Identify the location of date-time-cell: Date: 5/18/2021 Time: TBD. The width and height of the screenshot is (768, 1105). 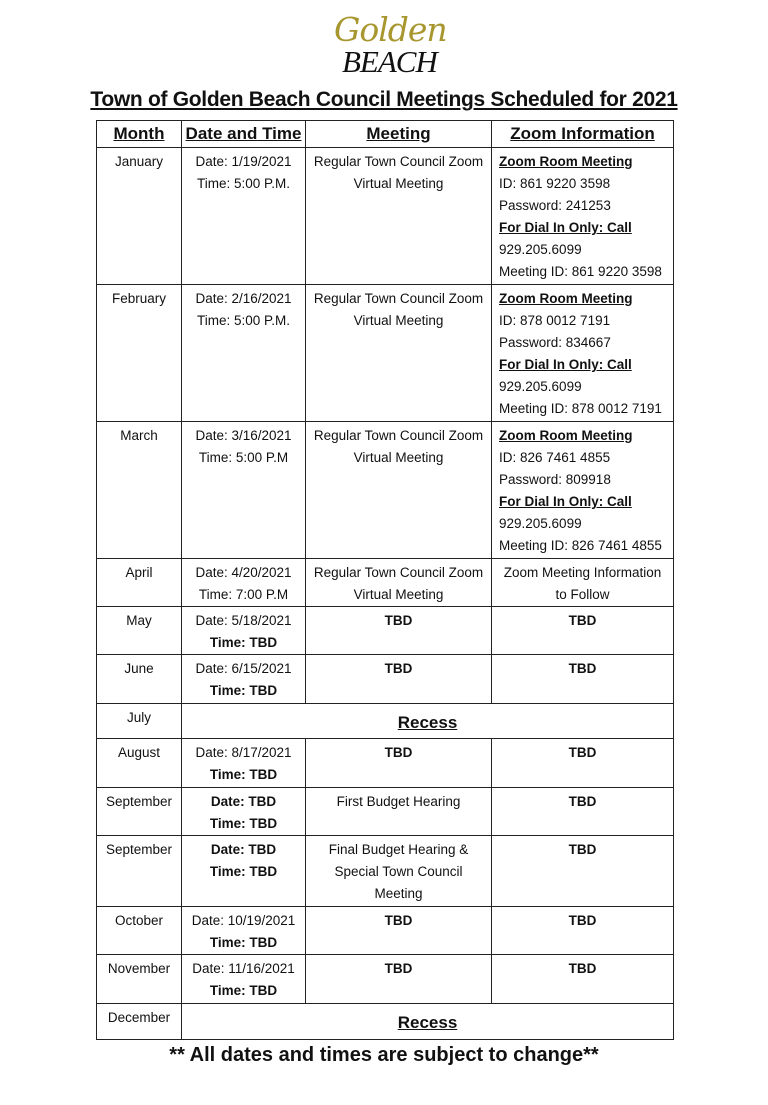
(243, 630).